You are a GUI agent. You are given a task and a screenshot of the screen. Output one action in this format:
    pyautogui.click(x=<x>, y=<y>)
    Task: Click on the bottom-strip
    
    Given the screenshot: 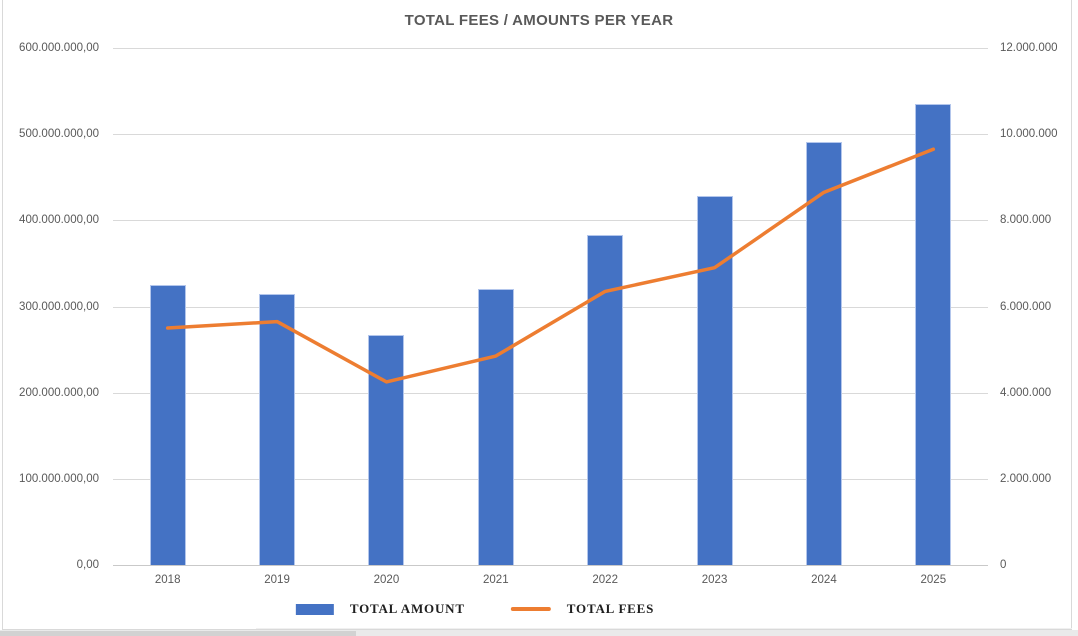 What is the action you would take?
    pyautogui.click(x=539, y=633)
    